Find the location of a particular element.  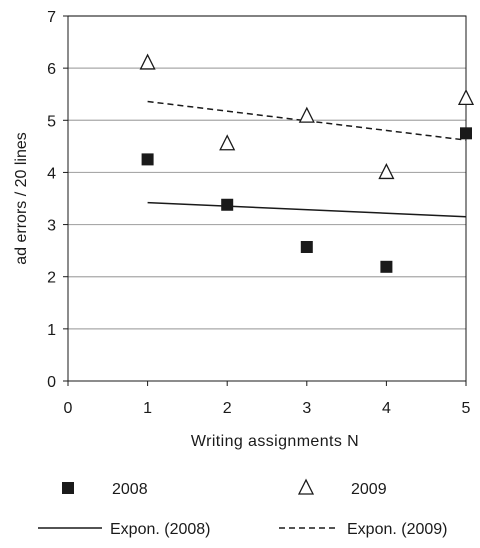

legend-item-3-label: Expon. (2009) is located at coordinates (397, 529).